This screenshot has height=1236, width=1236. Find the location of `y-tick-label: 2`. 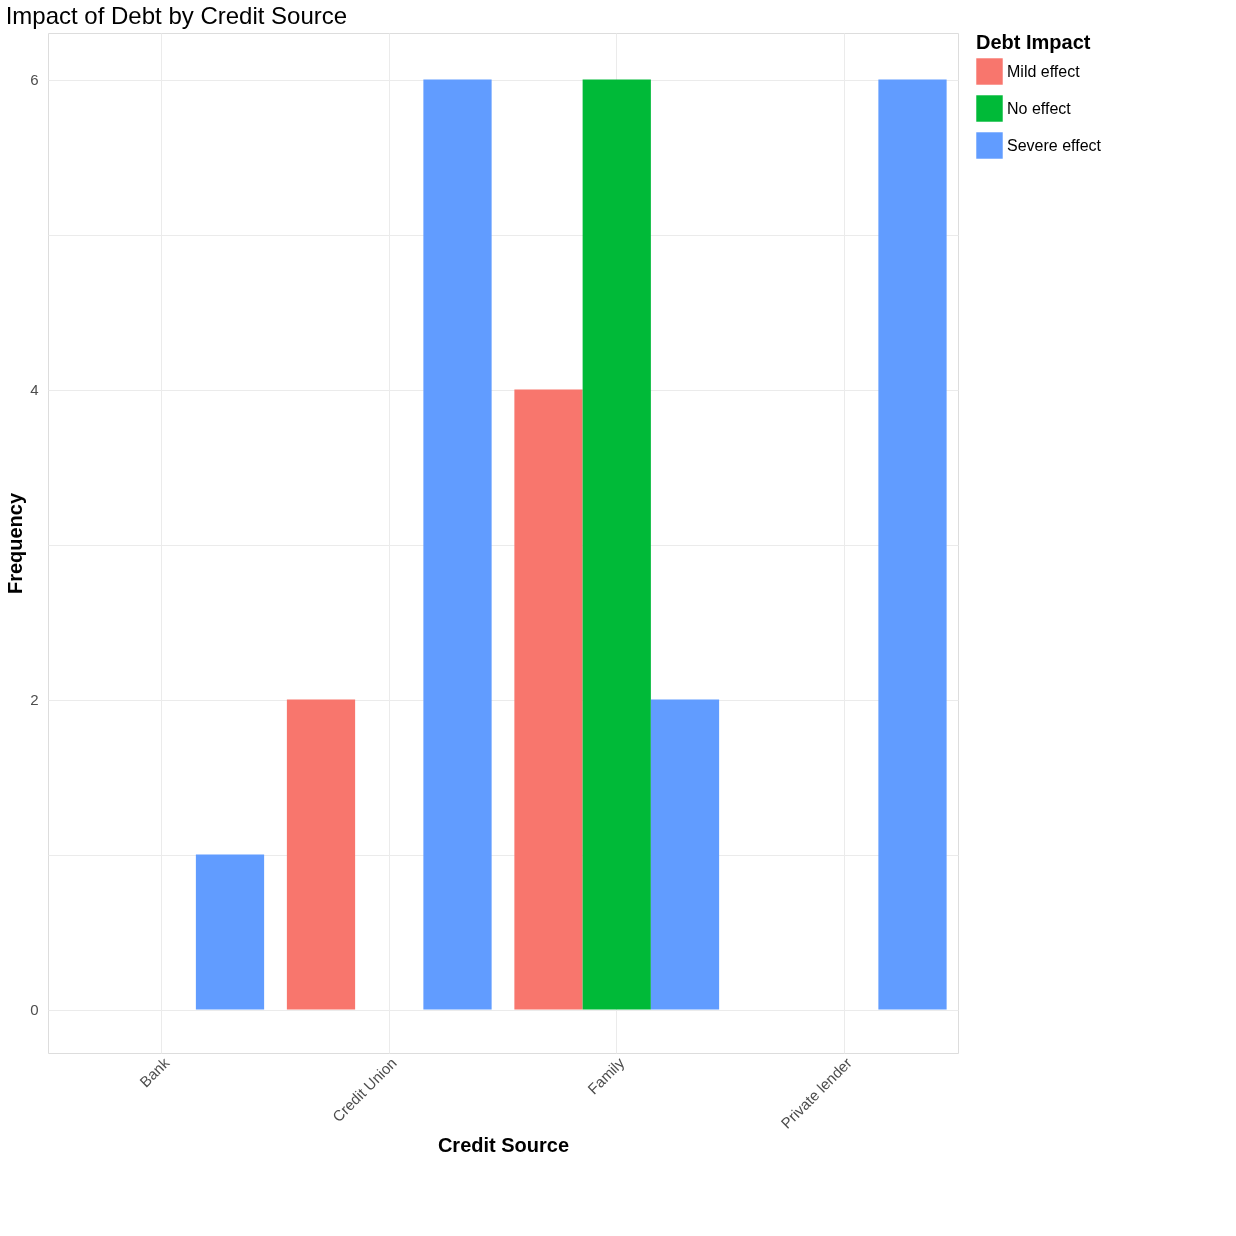

y-tick-label: 2 is located at coordinates (34, 700).